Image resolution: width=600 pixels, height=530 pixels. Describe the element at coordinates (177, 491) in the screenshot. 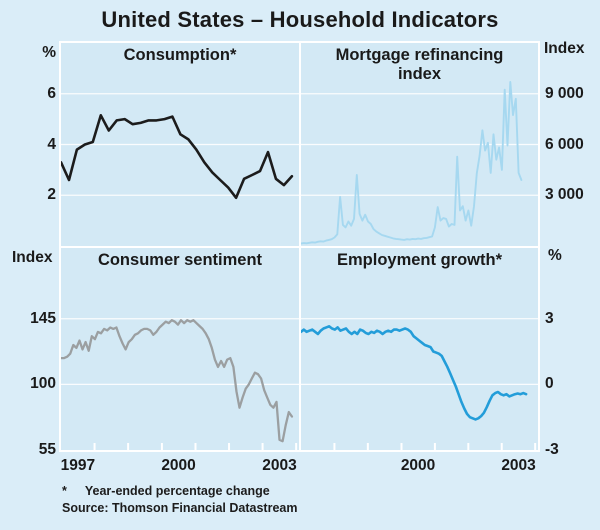

I see `footnote-text: Year-ended percentage change` at that location.